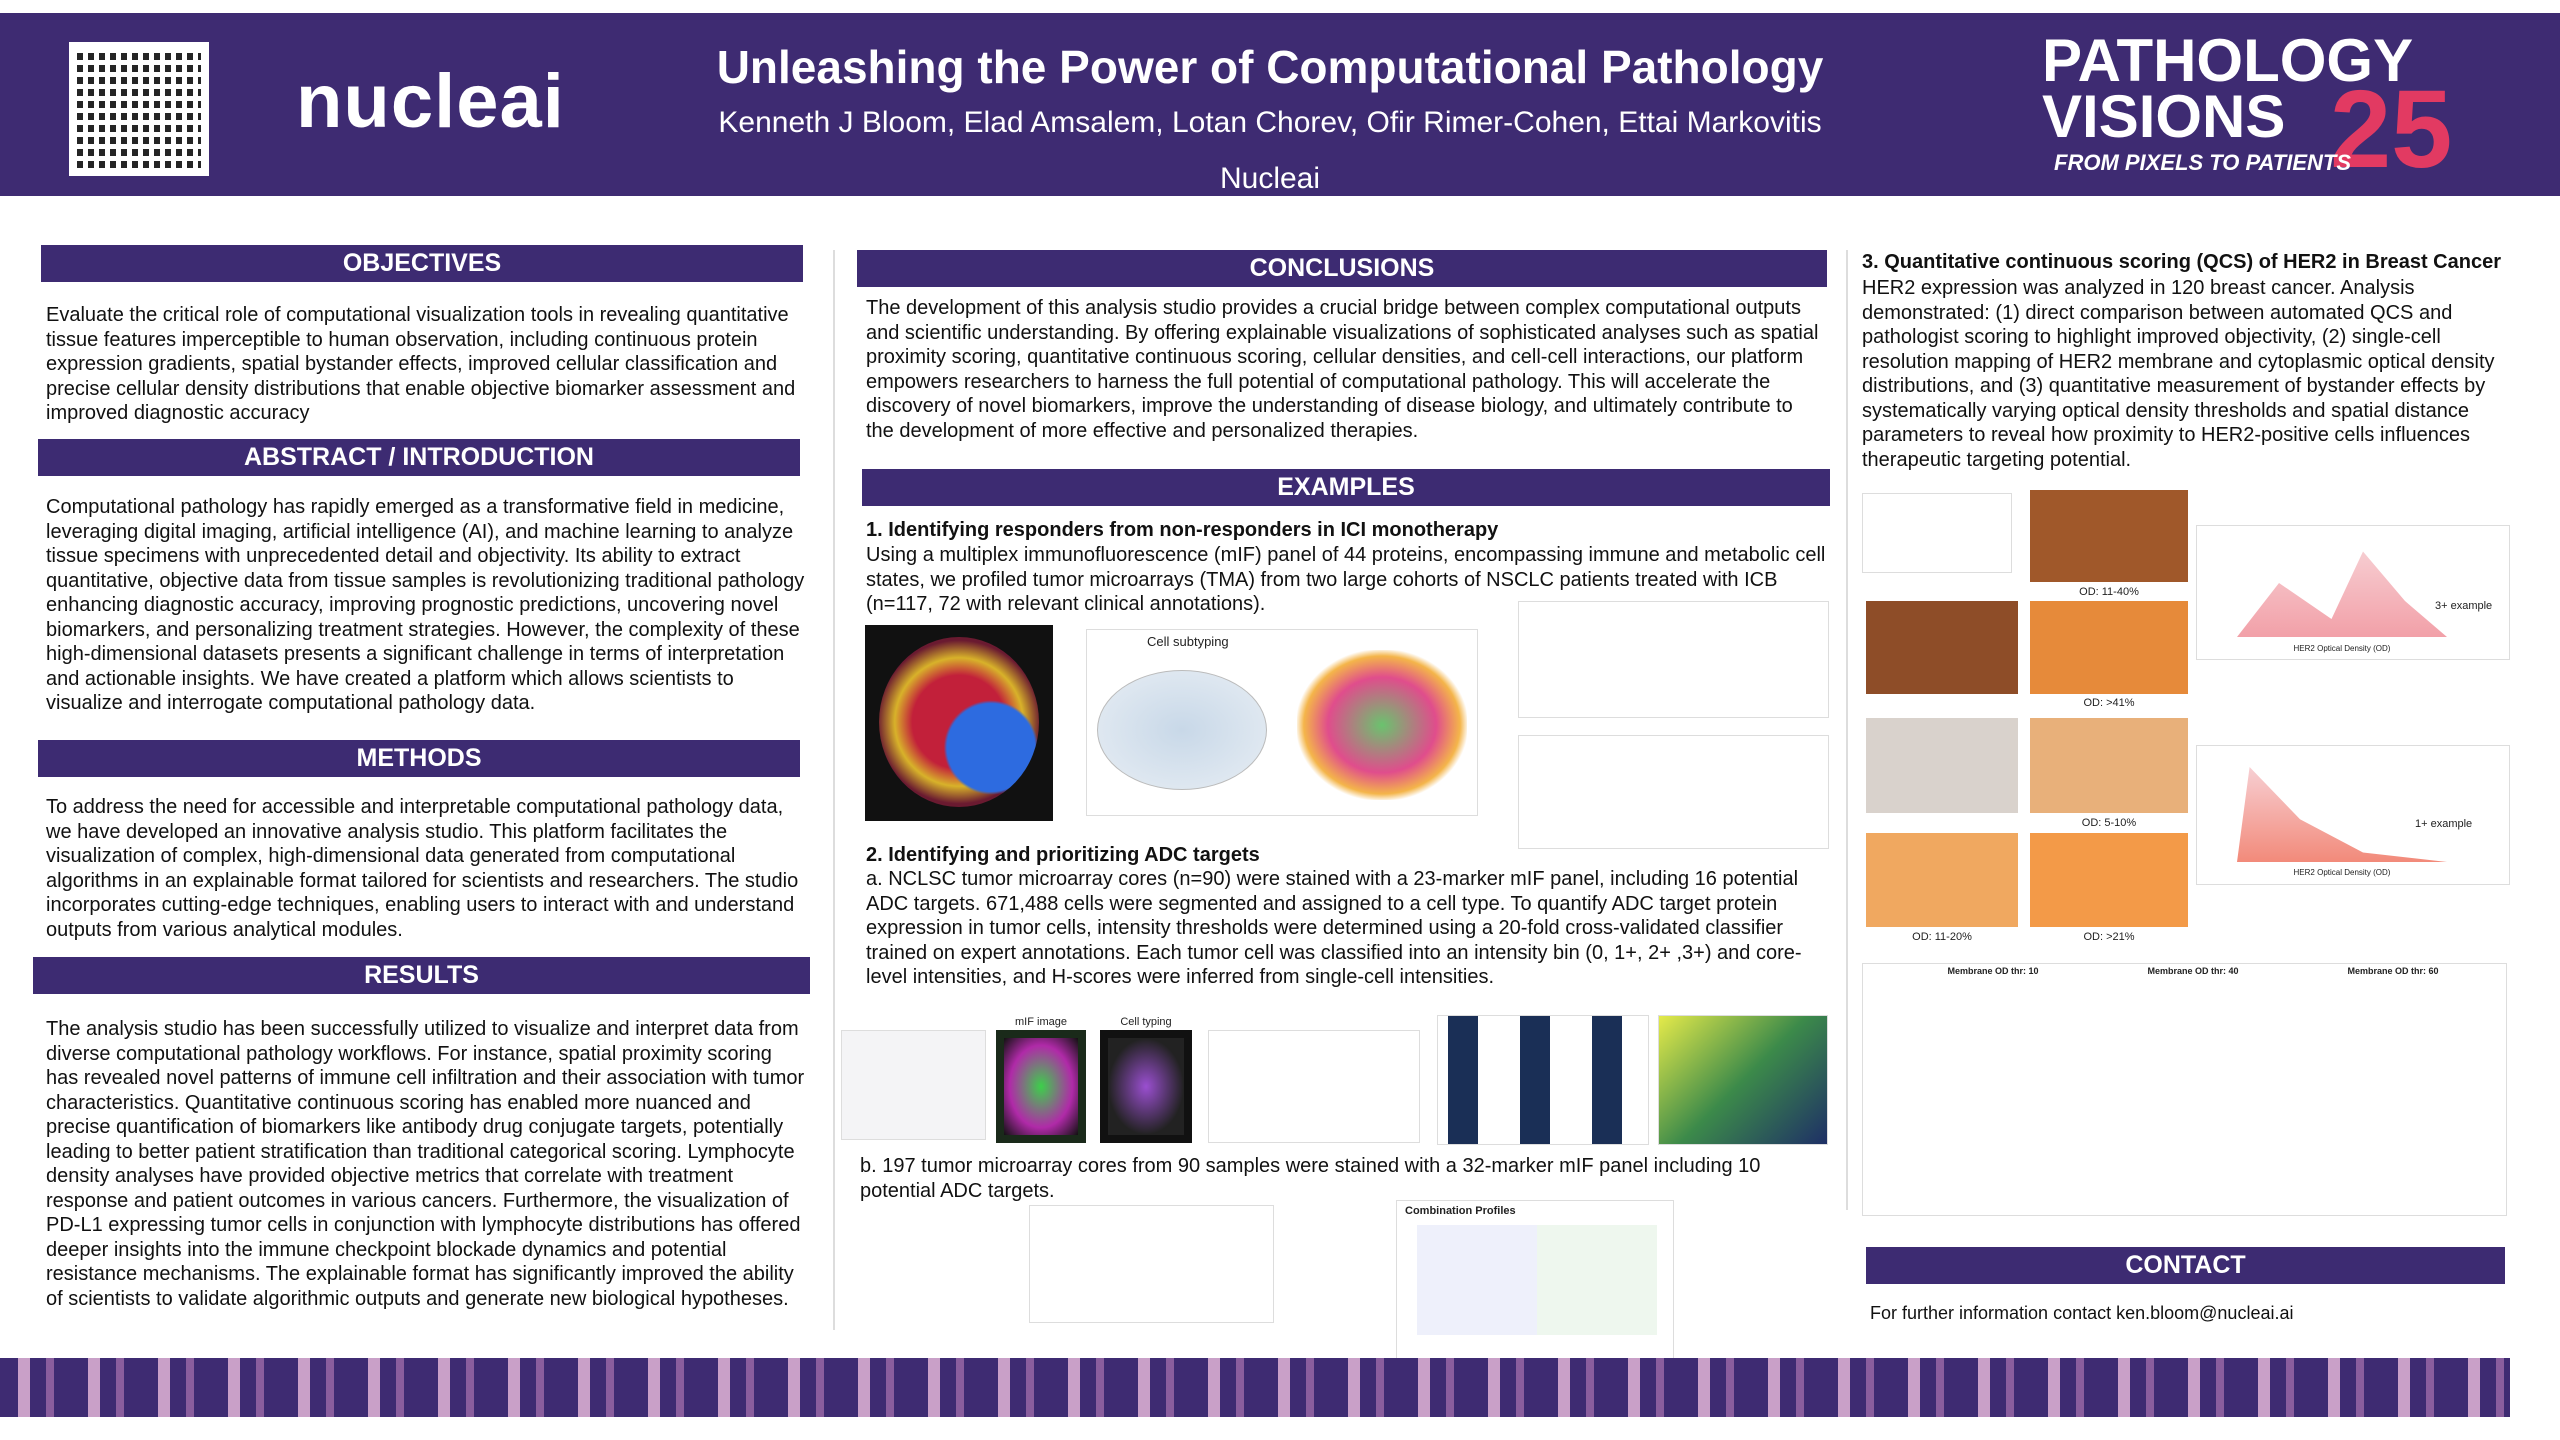 This screenshot has height=1440, width=2560. Describe the element at coordinates (1188, 641) in the screenshot. I see `figure-label: Cell subtyping` at that location.